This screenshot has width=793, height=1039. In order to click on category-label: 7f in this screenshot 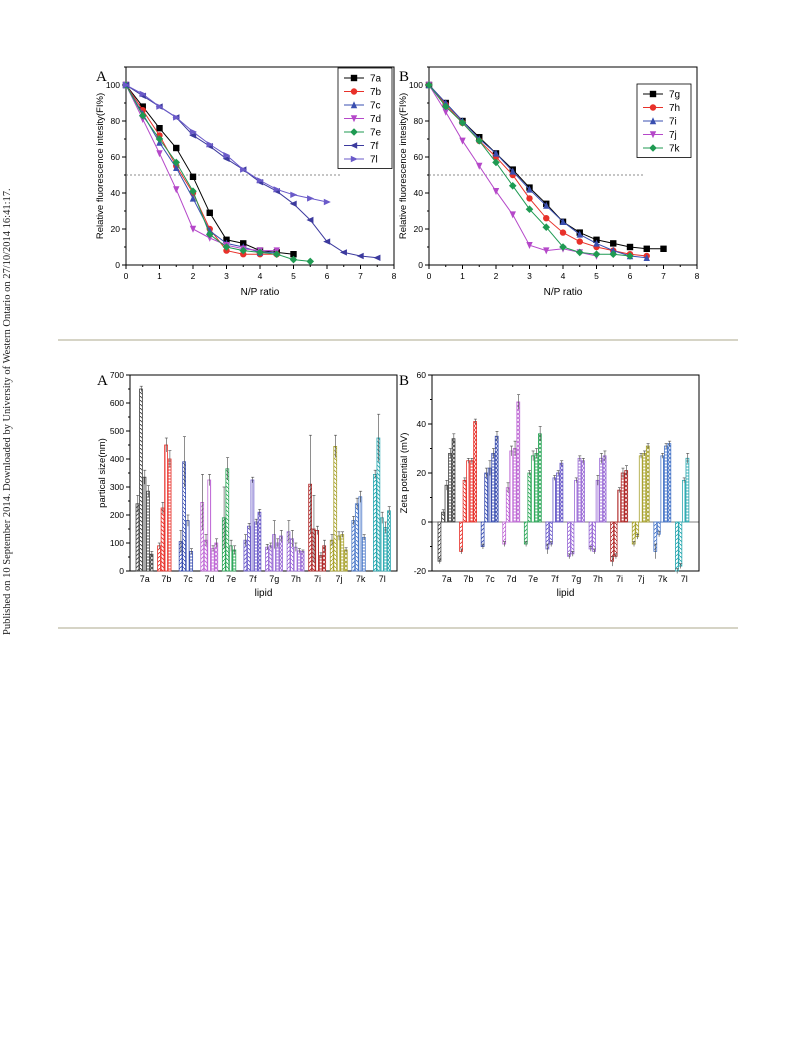, I will do `click(555, 579)`.